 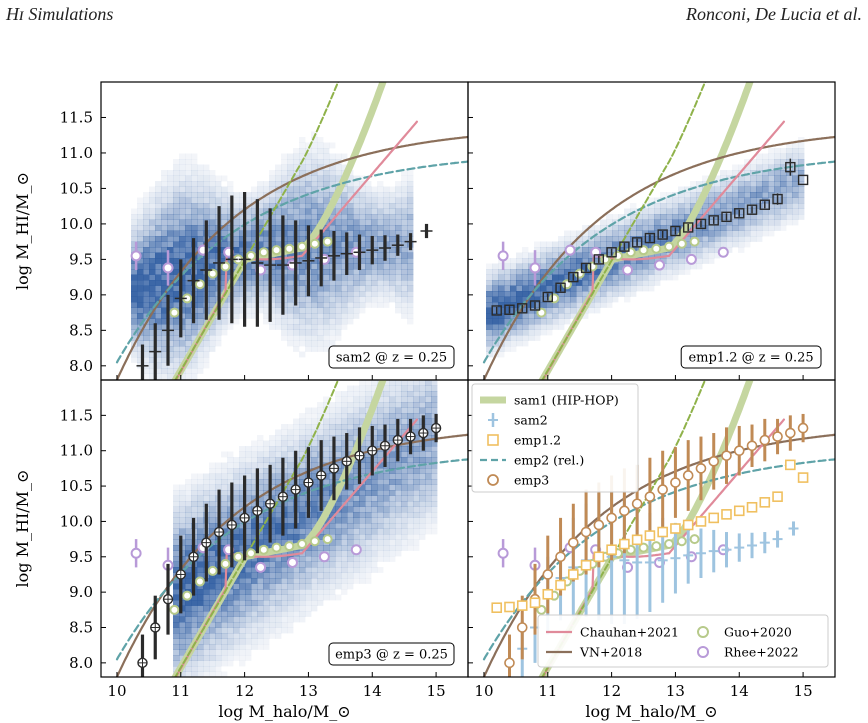 What do you see at coordinates (531, 420) in the screenshot?
I see `legend-top-label: sam2` at bounding box center [531, 420].